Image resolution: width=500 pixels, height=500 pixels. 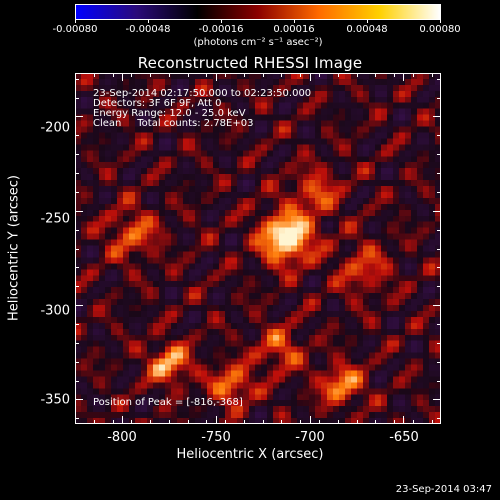 I want to click on y-tick-label: -200, so click(x=55, y=128).